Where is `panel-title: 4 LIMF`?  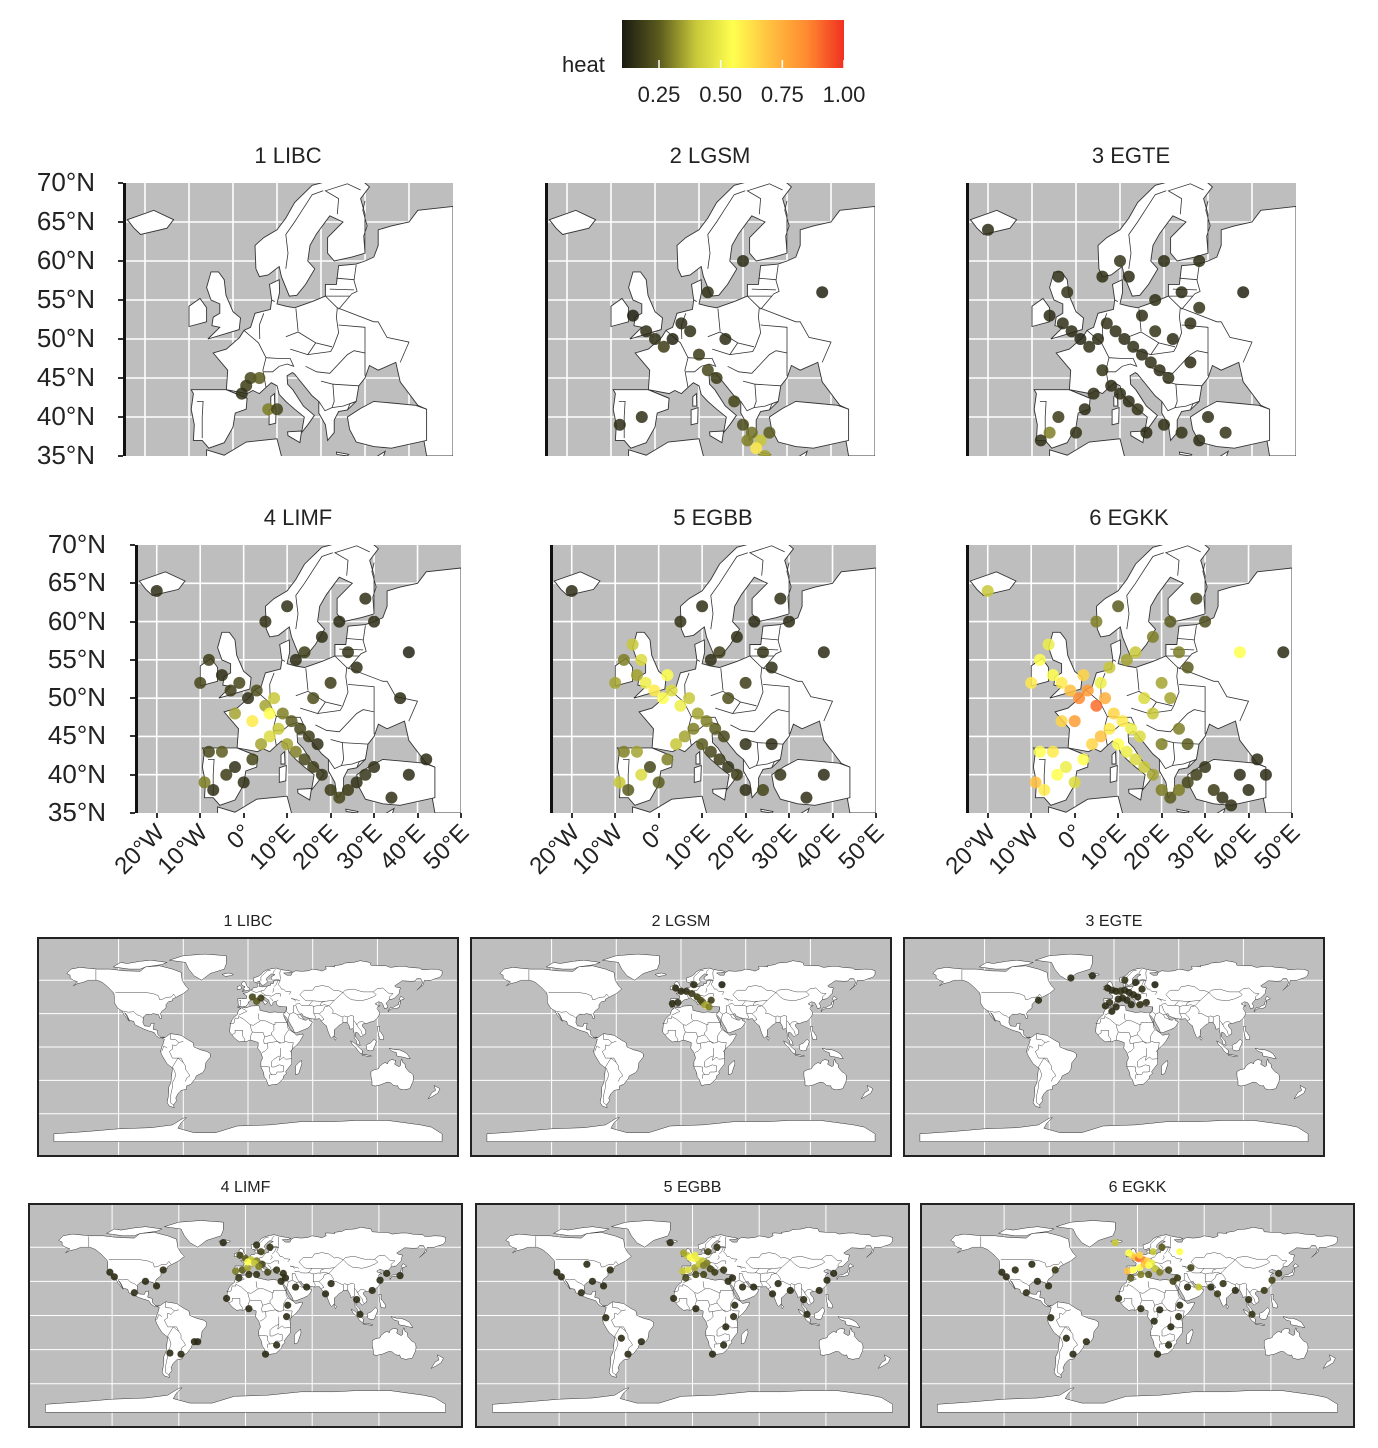
panel-title: 4 LIMF is located at coordinates (298, 517).